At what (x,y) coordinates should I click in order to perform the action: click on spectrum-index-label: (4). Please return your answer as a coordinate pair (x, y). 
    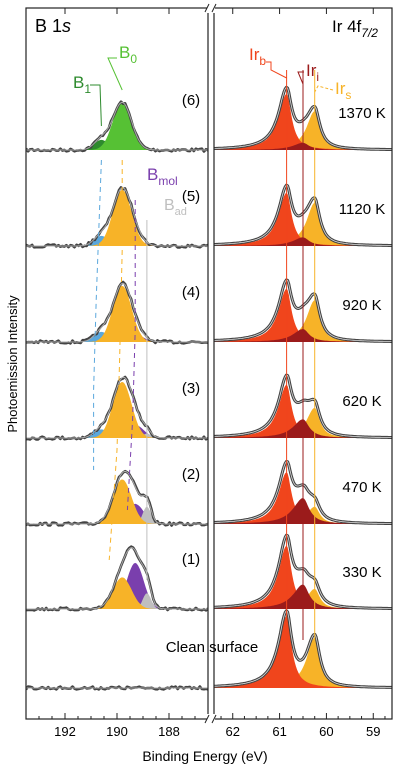
    Looking at the image, I should click on (191, 292).